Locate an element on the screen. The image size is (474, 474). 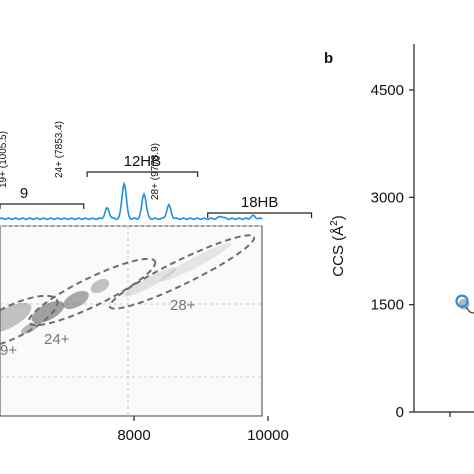
peak-annotation: 28+ (9778.9) is located at coordinates (155, 171).